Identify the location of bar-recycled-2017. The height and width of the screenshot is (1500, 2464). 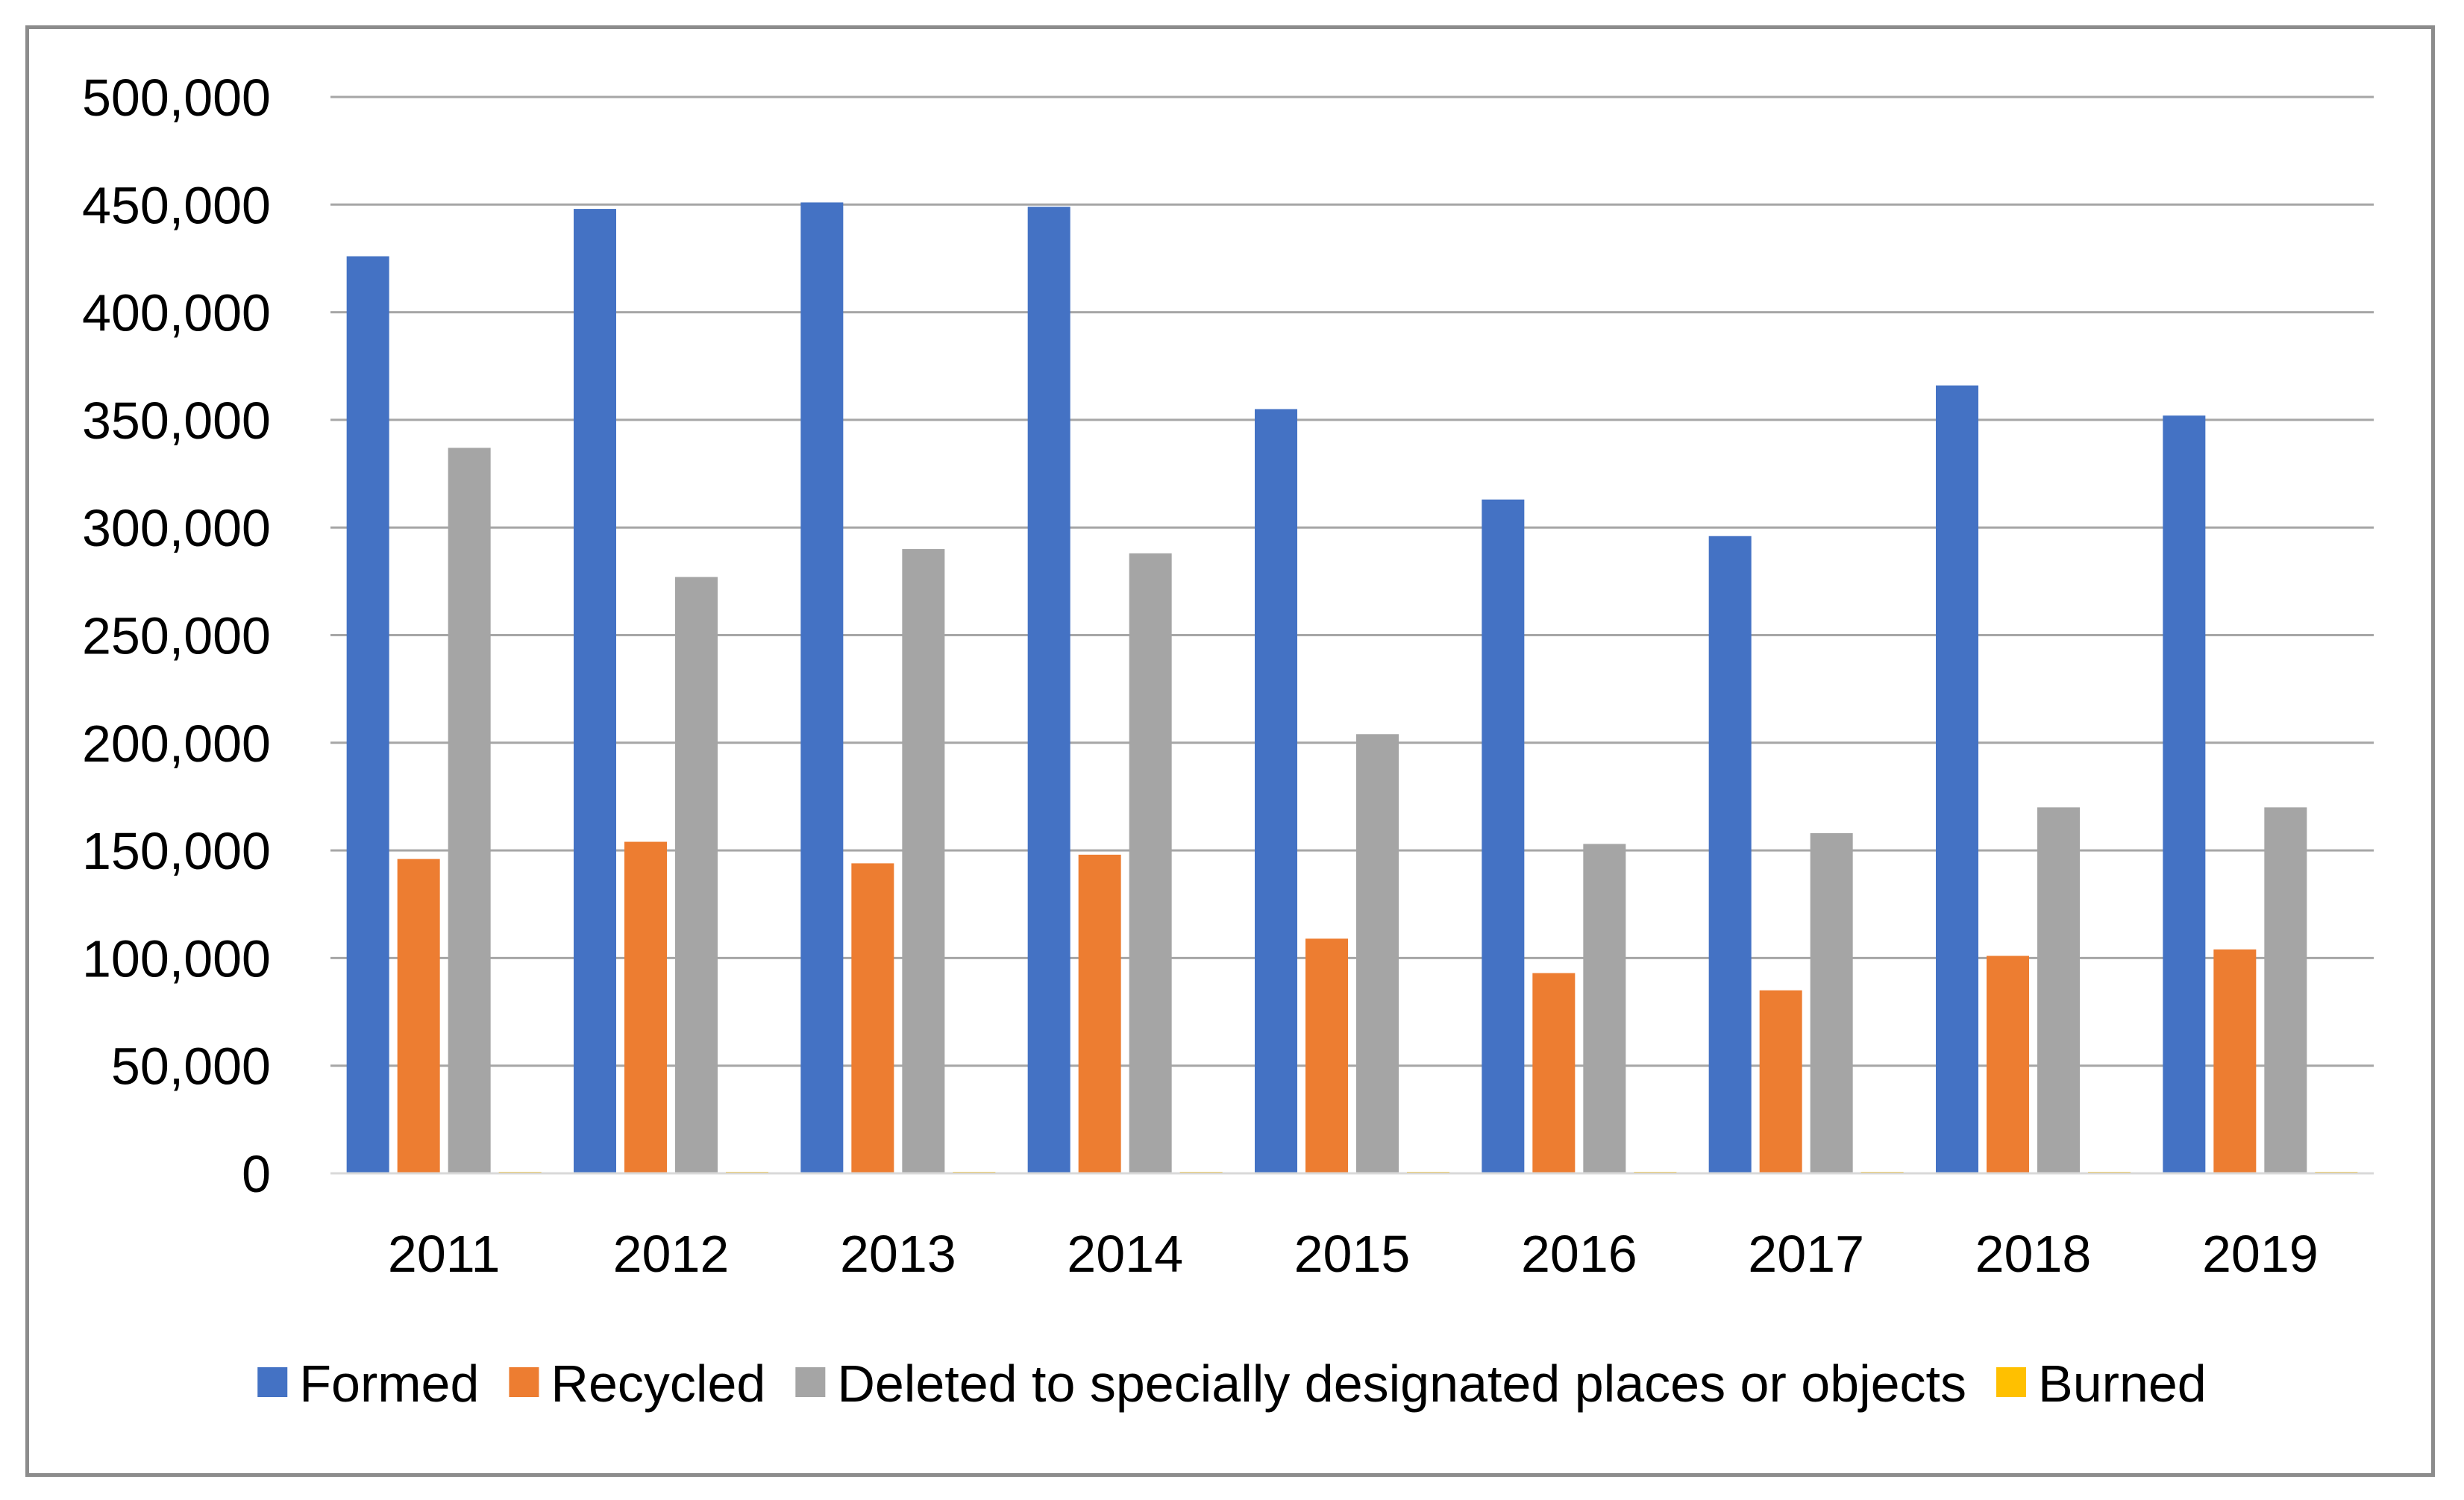
(1780, 1081).